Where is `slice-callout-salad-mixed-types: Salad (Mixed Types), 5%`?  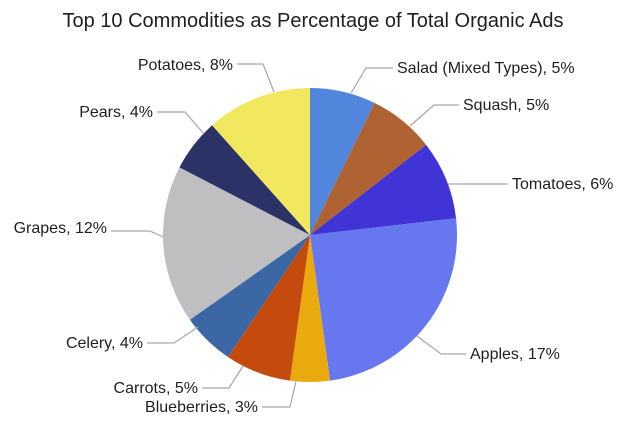 slice-callout-salad-mixed-types: Salad (Mixed Types), 5% is located at coordinates (486, 68).